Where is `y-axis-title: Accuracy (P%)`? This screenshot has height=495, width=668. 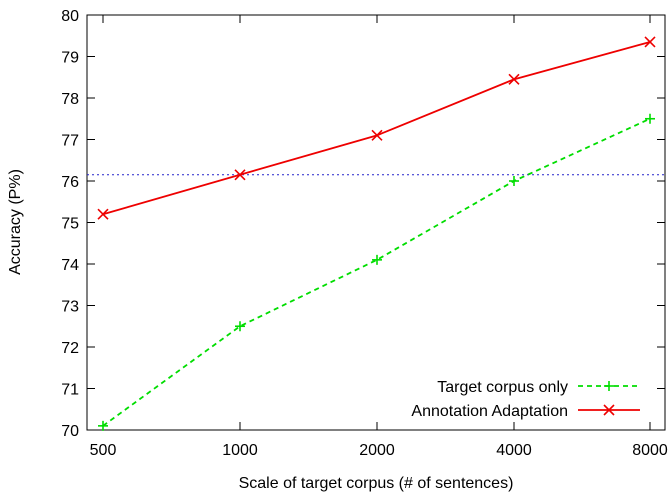
y-axis-title: Accuracy (P%) is located at coordinates (15, 222).